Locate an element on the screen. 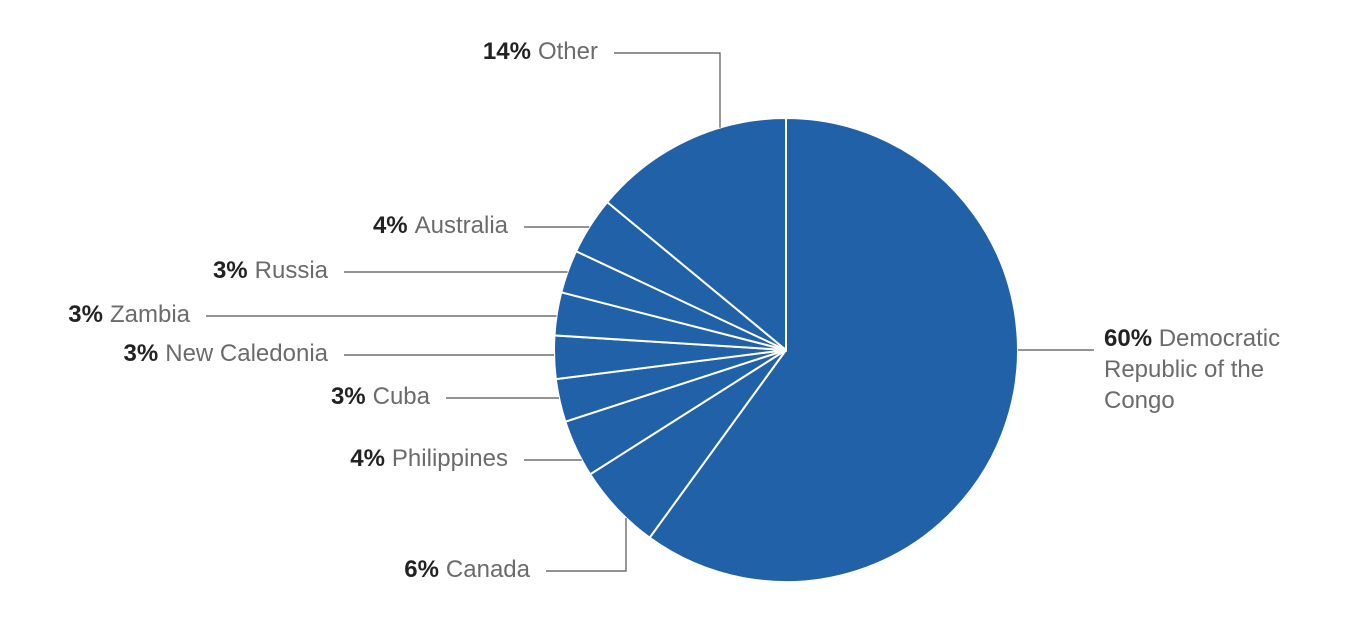 This screenshot has width=1366, height=634. slice-label: 4% Australia is located at coordinates (441, 225).